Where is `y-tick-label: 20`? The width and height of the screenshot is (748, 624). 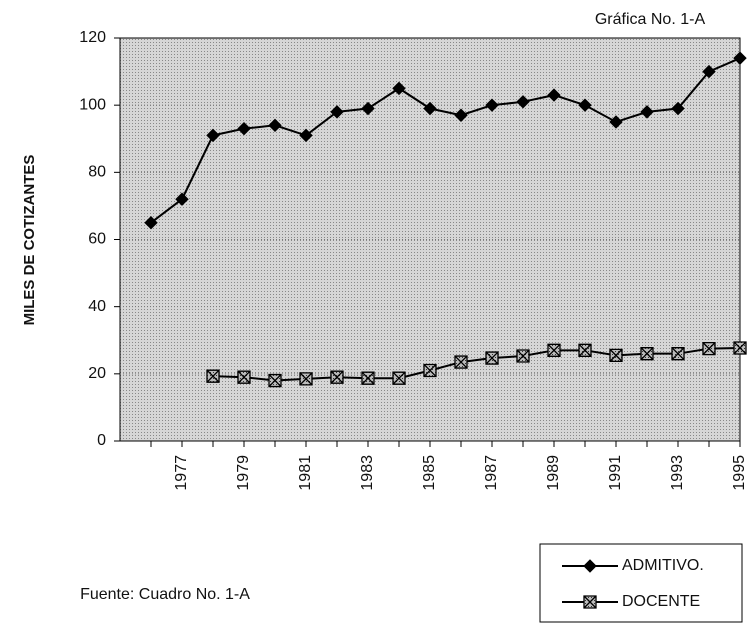
y-tick-label: 20 is located at coordinates (97, 373).